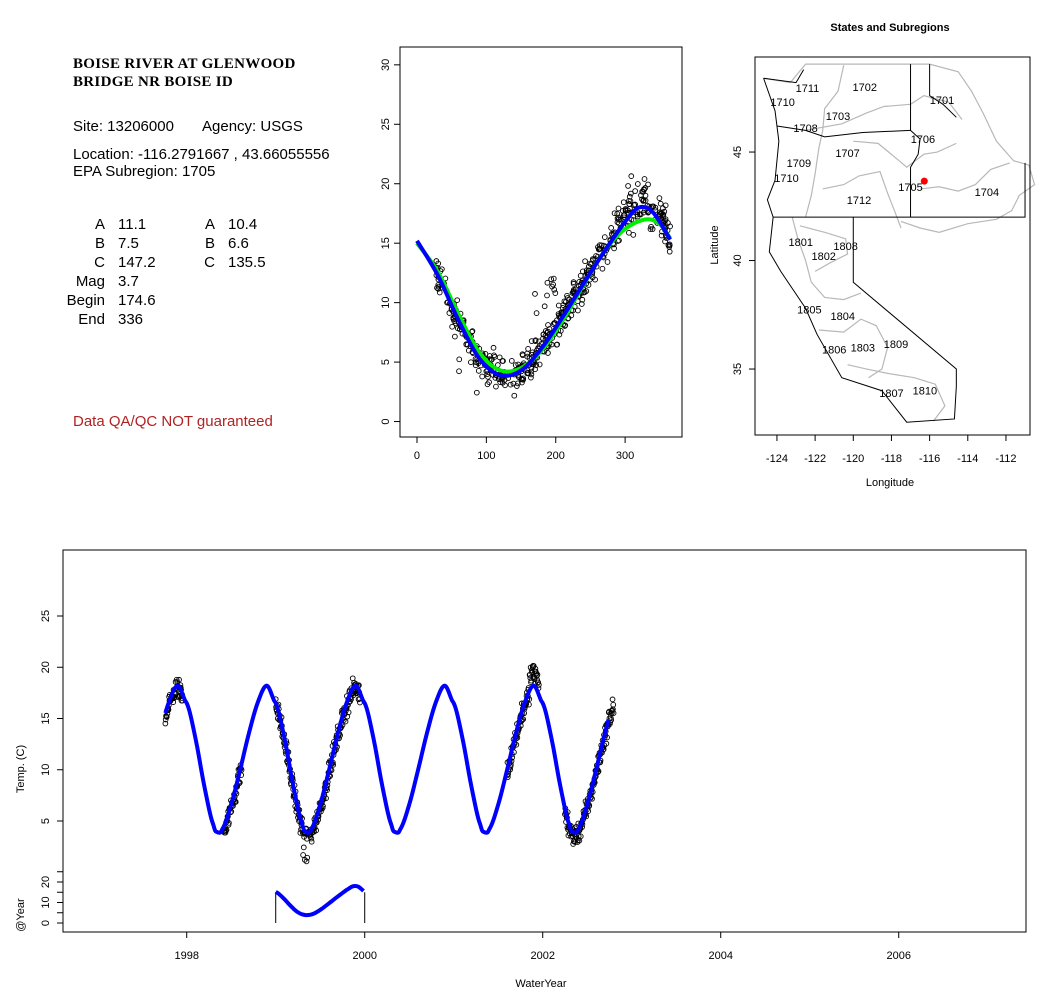  What do you see at coordinates (137, 262) in the screenshot?
I see `param-value: 147.2` at bounding box center [137, 262].